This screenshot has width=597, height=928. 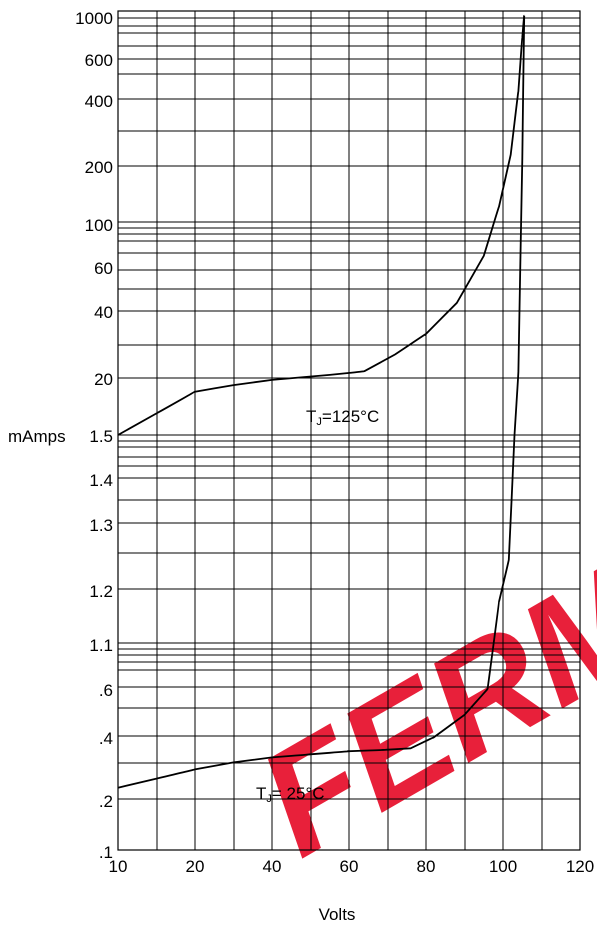 I want to click on x-tick-label: 80, so click(x=426, y=866).